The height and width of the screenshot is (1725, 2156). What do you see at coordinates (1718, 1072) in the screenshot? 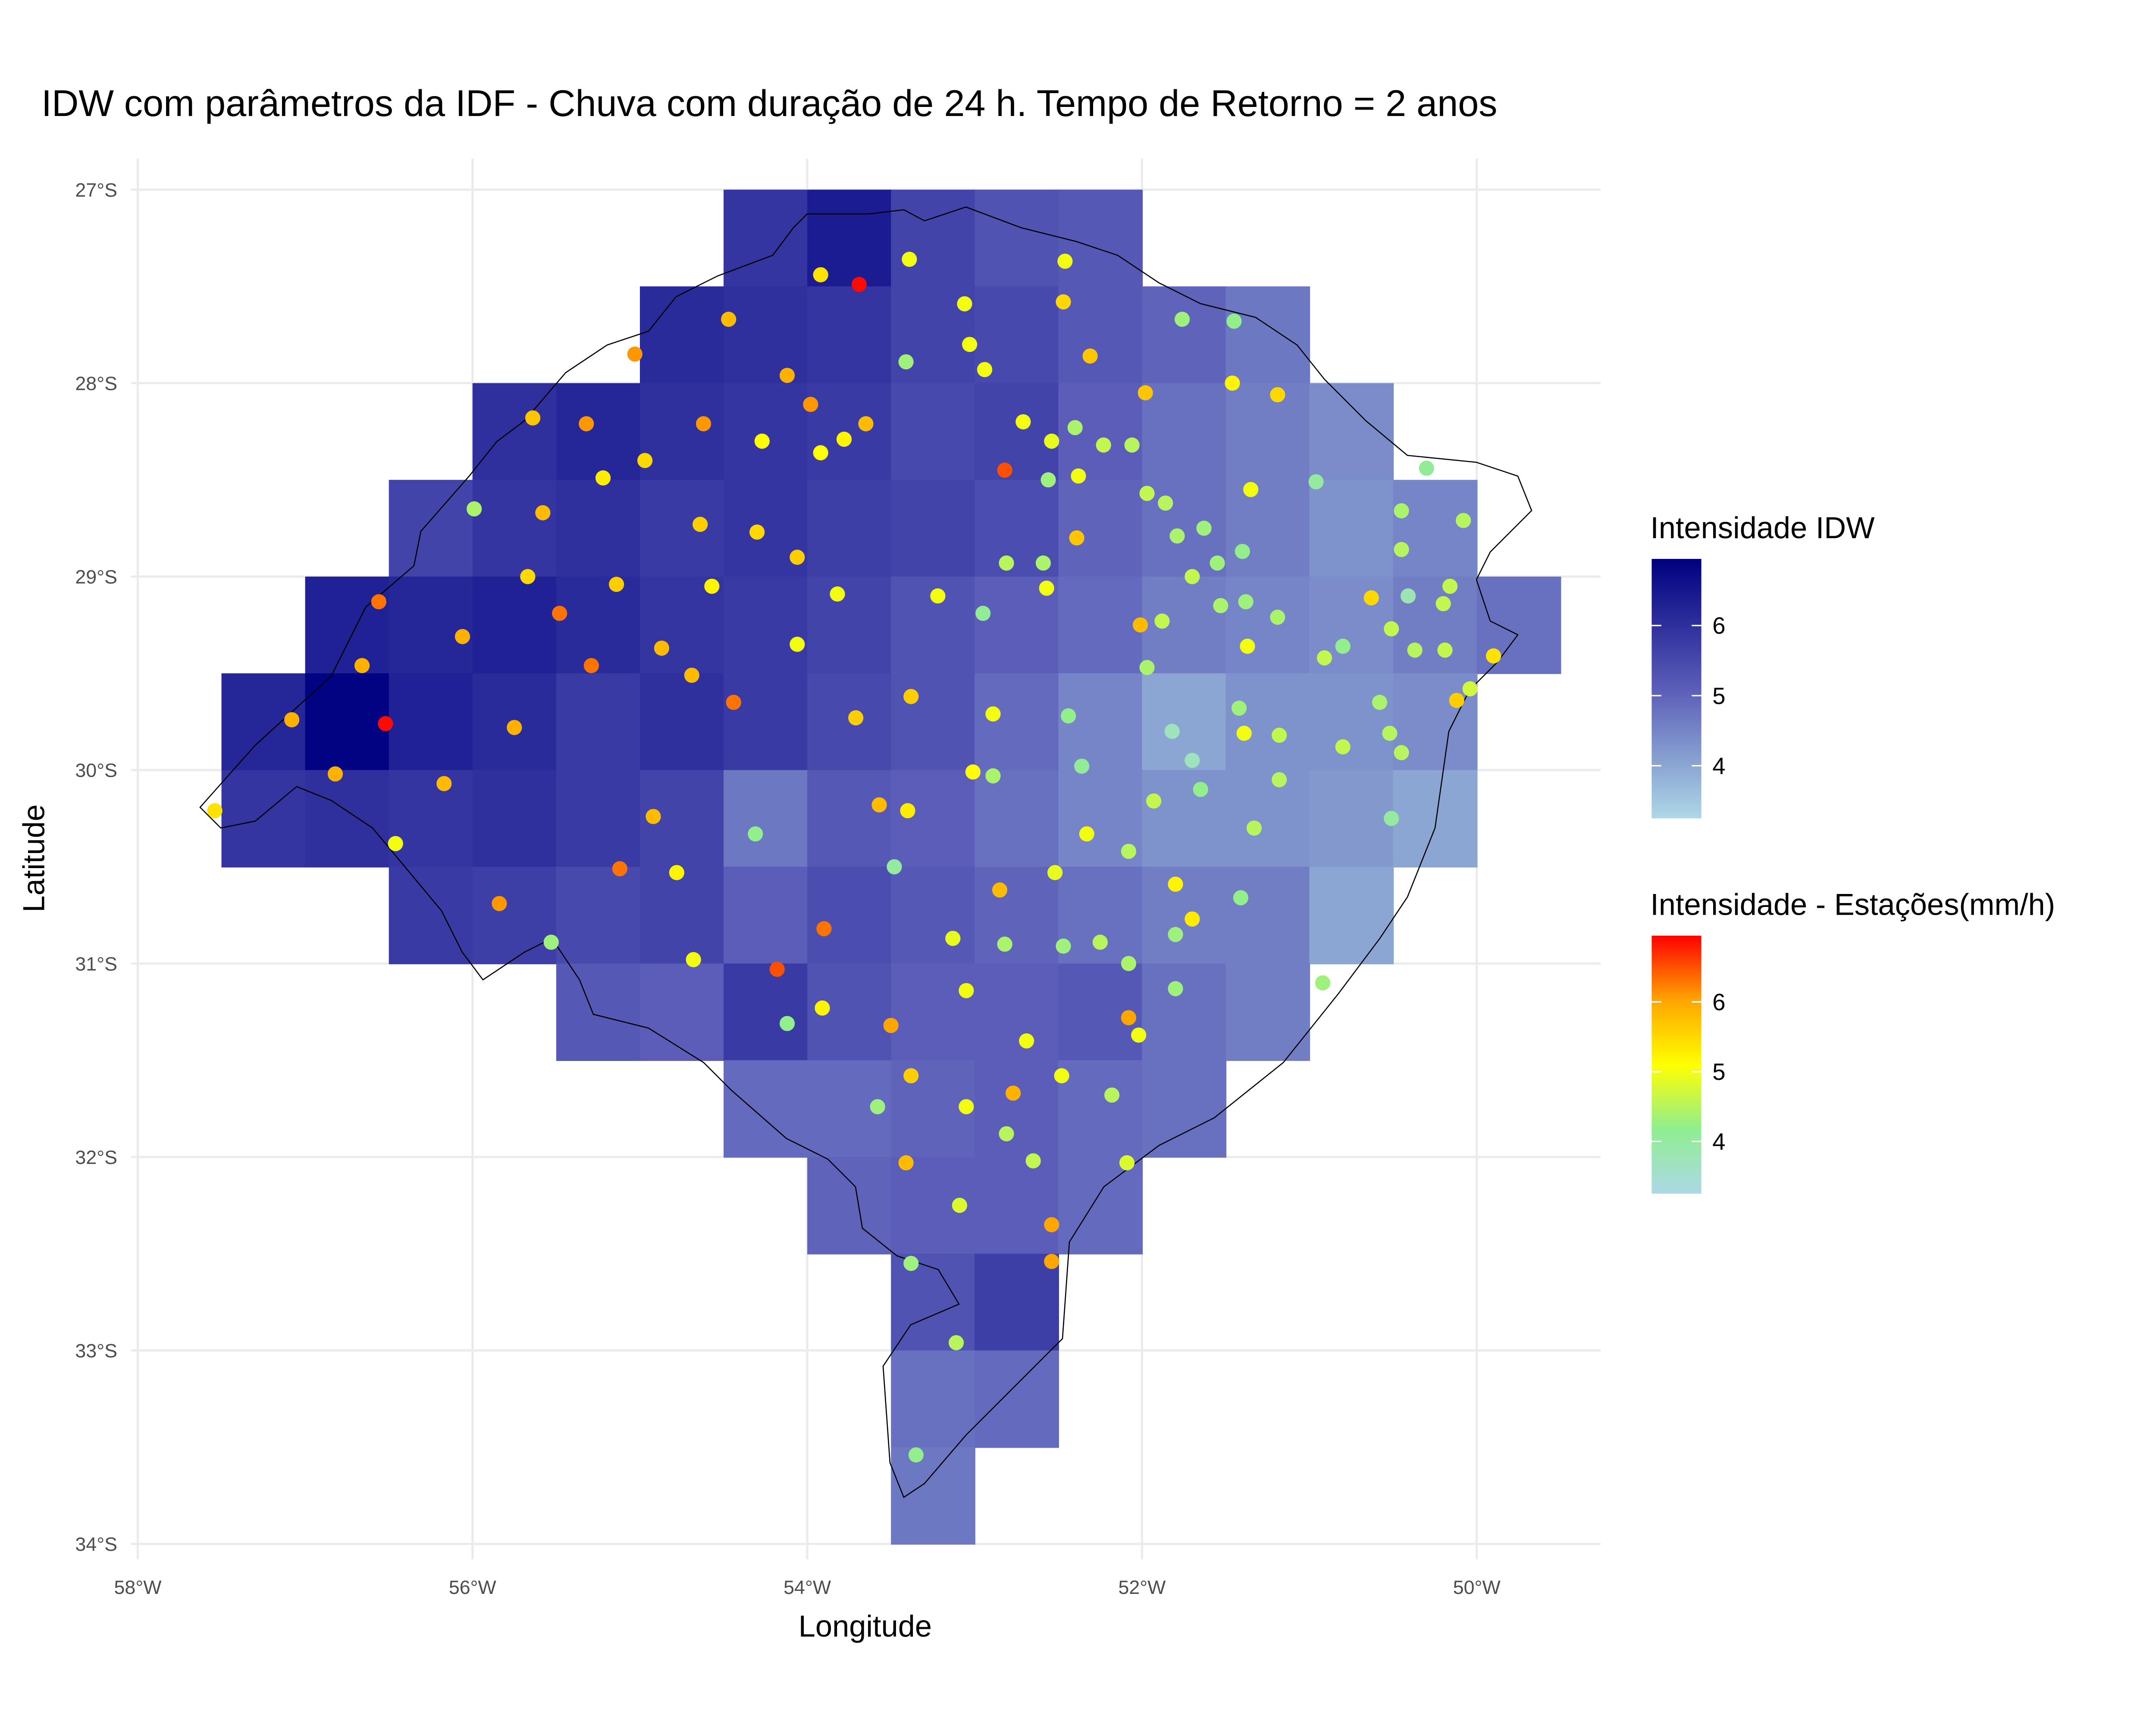
I see `legend-tick-label: 5` at bounding box center [1718, 1072].